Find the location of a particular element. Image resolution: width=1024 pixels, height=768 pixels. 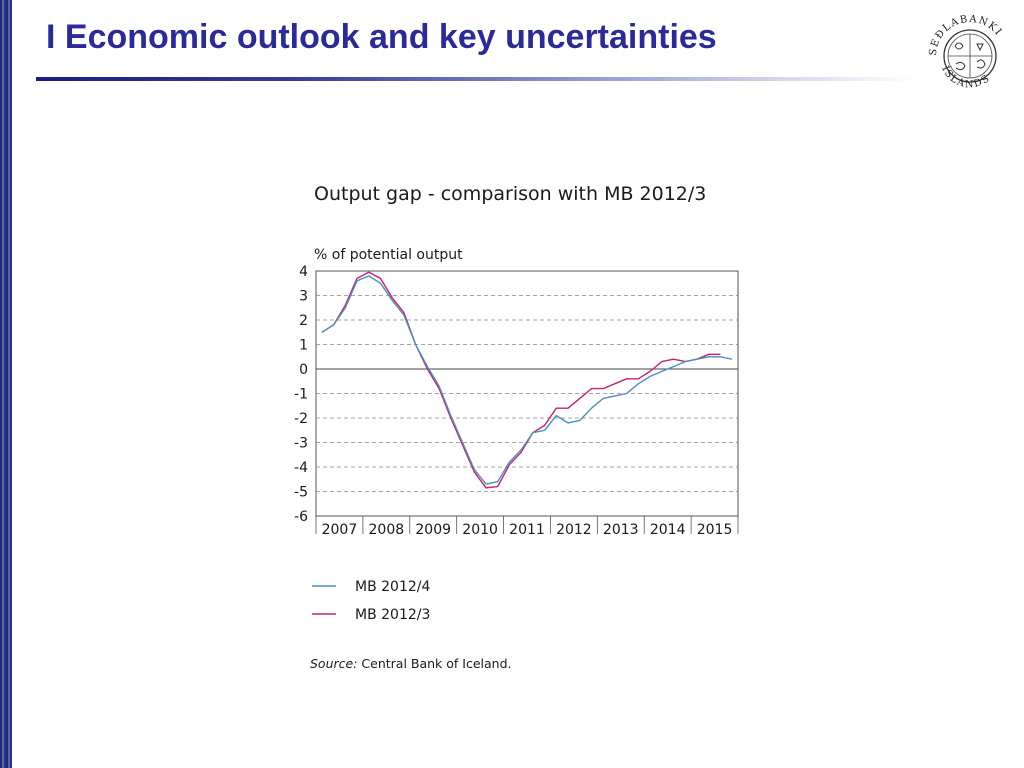

y-tick-label: 2 is located at coordinates (303, 321).